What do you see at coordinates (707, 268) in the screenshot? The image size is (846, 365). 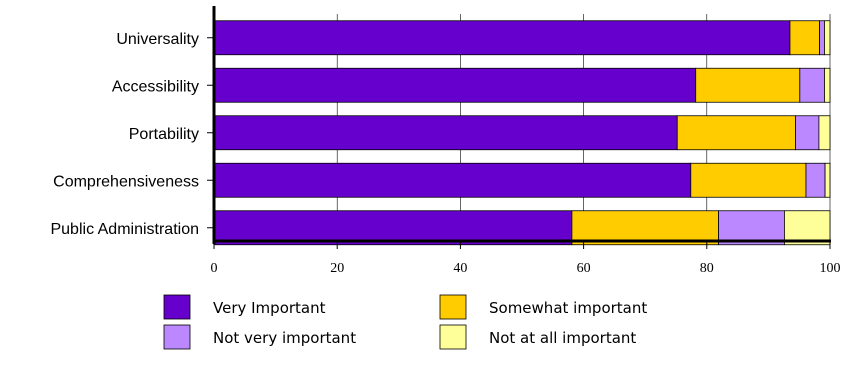 I see `x-tick-label-80: 80` at bounding box center [707, 268].